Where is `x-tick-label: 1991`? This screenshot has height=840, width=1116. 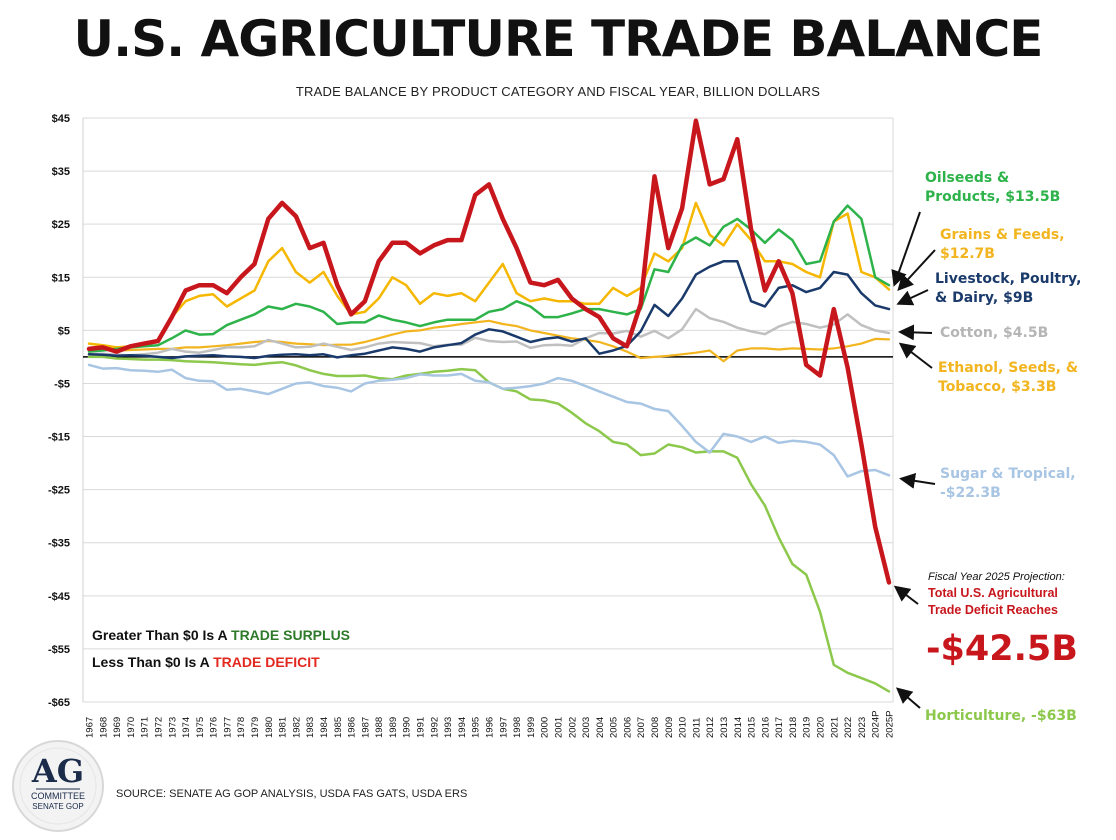
x-tick-label: 1991 is located at coordinates (421, 727).